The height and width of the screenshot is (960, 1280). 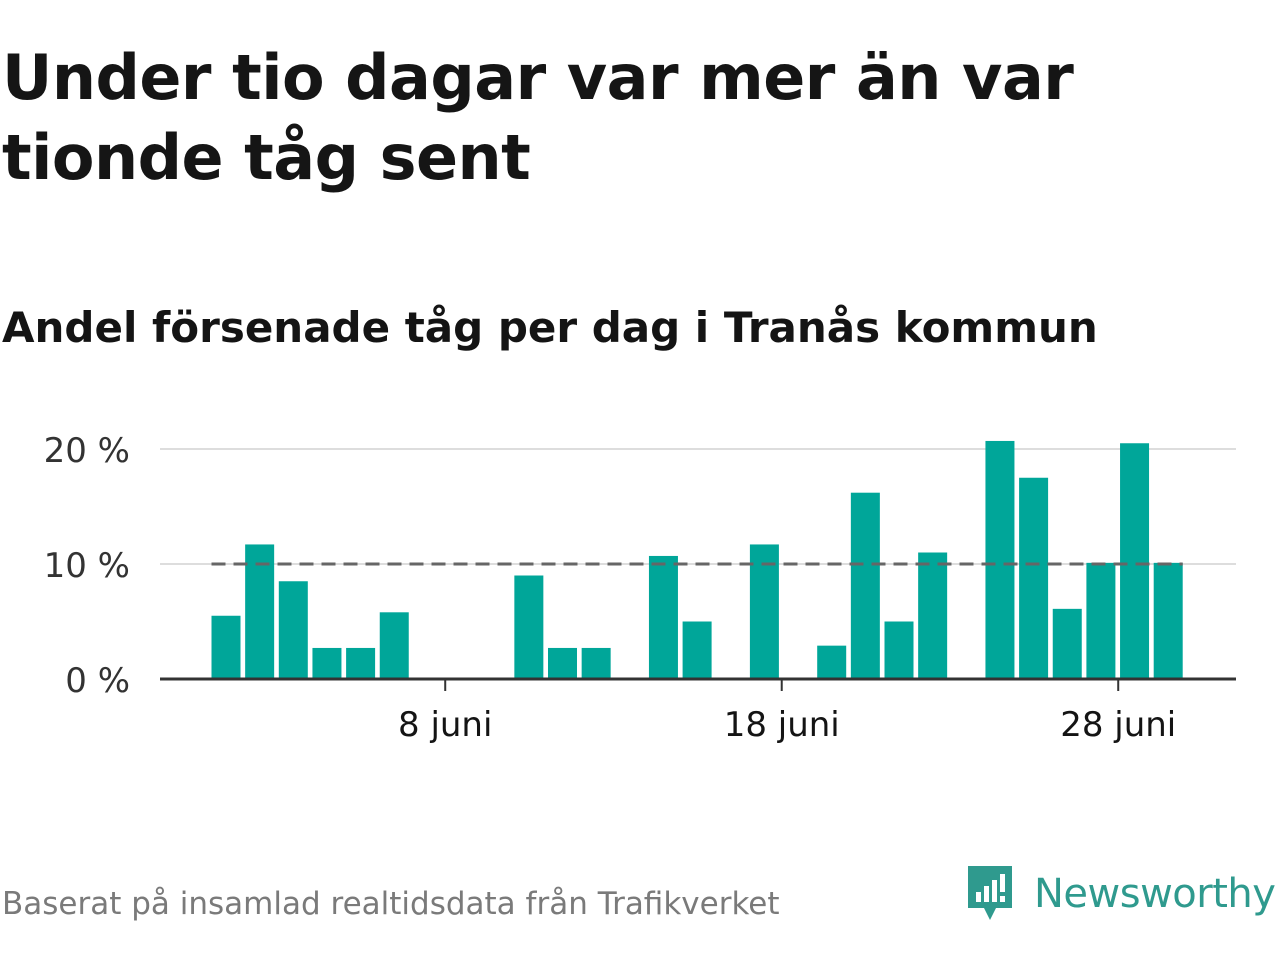 What do you see at coordinates (1155, 894) in the screenshot?
I see `brand-name: Newsworthy` at bounding box center [1155, 894].